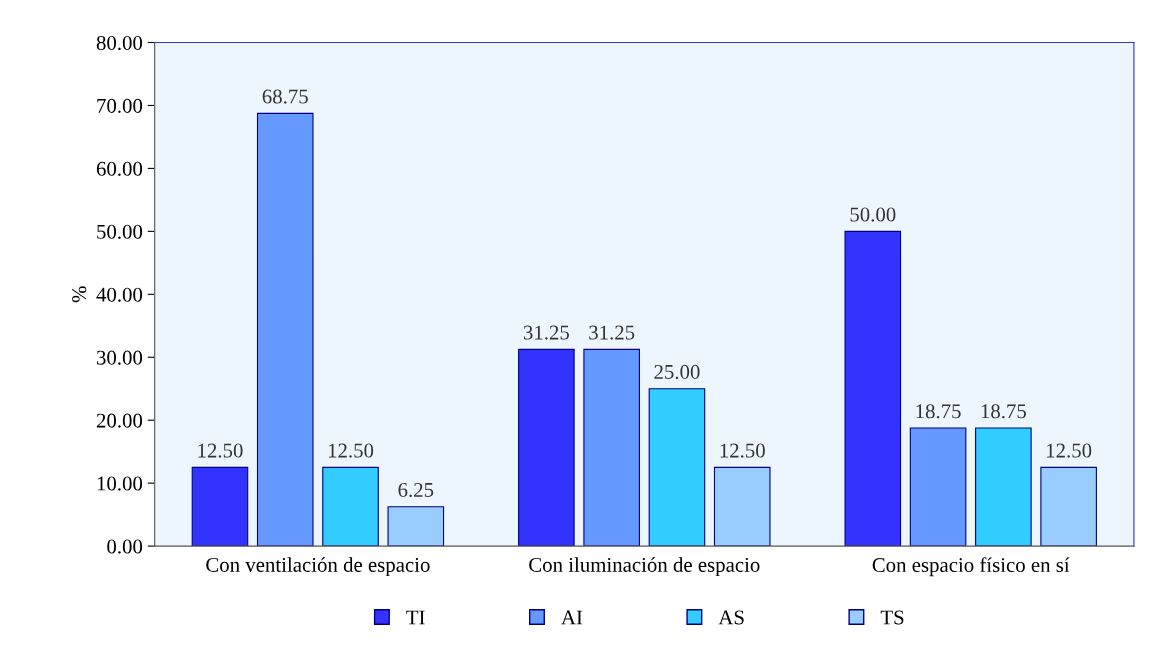 Image resolution: width=1163 pixels, height=654 pixels. I want to click on y-axis-title: %, so click(79, 294).